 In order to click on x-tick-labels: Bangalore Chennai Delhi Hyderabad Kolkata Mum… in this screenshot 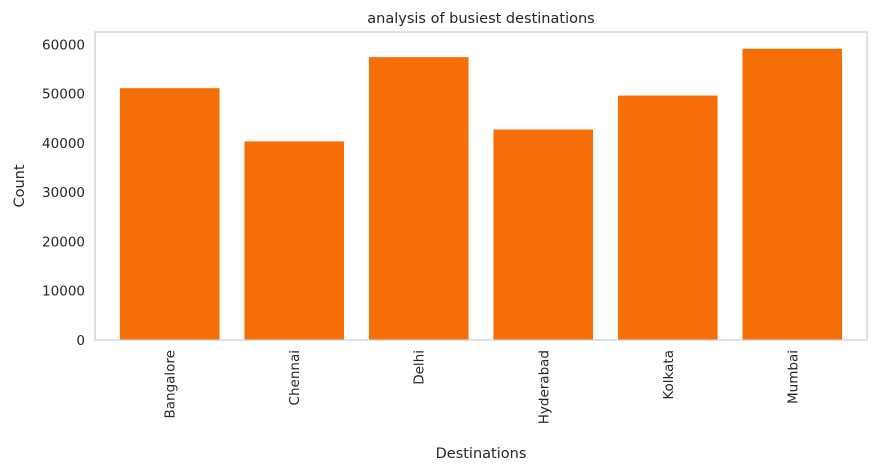, I will do `click(482, 387)`.